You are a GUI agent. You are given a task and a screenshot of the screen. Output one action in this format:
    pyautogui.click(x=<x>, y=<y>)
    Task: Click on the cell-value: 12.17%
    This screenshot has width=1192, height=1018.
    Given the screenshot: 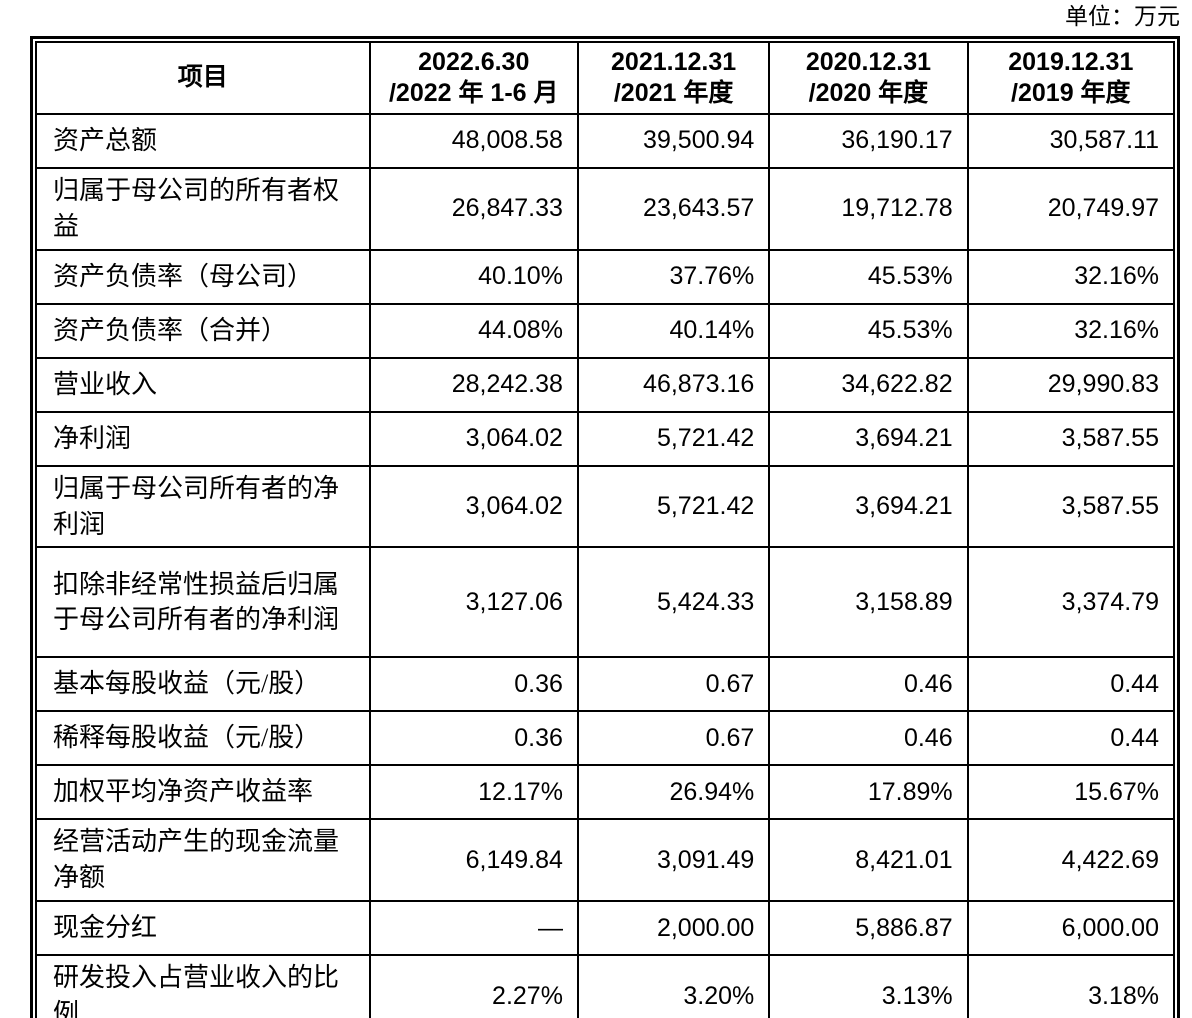 What is the action you would take?
    pyautogui.click(x=473, y=792)
    